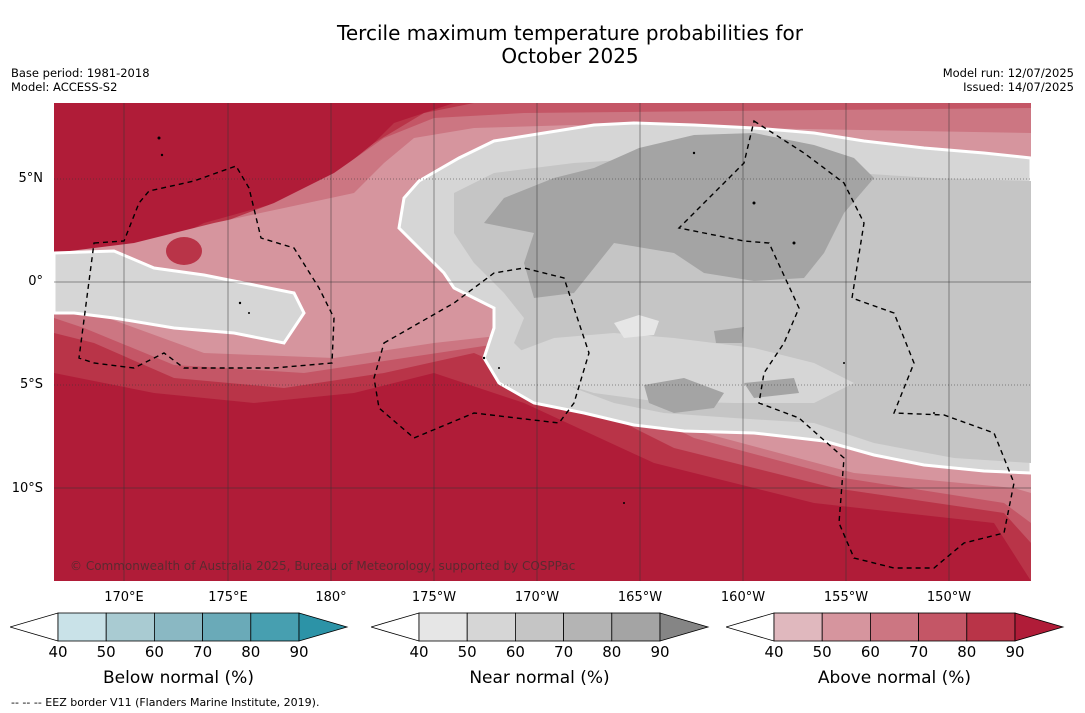 The image size is (1085, 713). Describe the element at coordinates (106, 652) in the screenshot. I see `below-normal-colorbar-tick: 50` at that location.